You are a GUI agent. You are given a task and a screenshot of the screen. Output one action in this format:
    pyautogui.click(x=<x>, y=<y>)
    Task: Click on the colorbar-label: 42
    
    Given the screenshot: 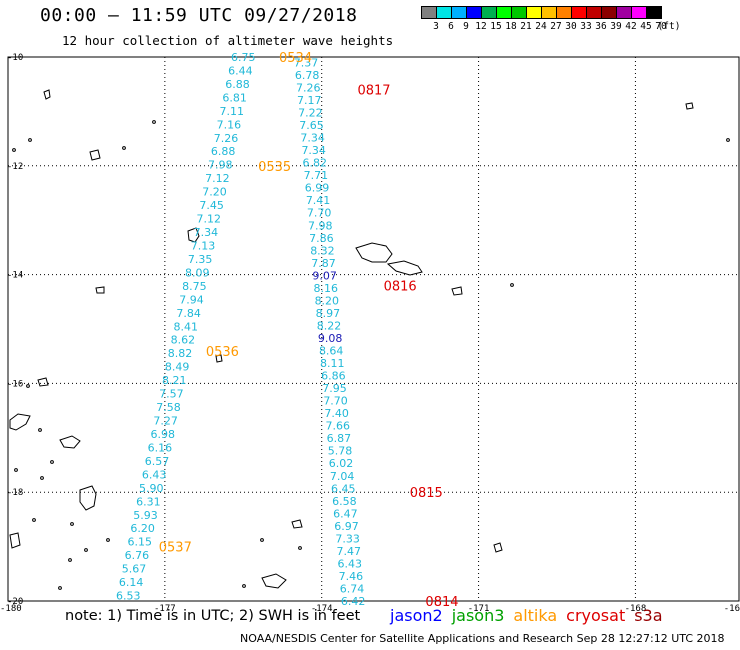 What is the action you would take?
    pyautogui.click(x=631, y=26)
    